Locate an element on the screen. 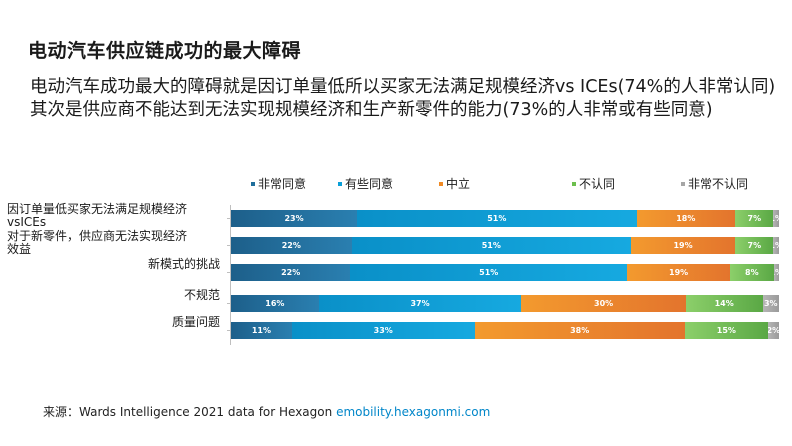 This screenshot has height=446, width=792. category-label: 对于新零件，供应商无法实现经济 效益 is located at coordinates (114, 243).